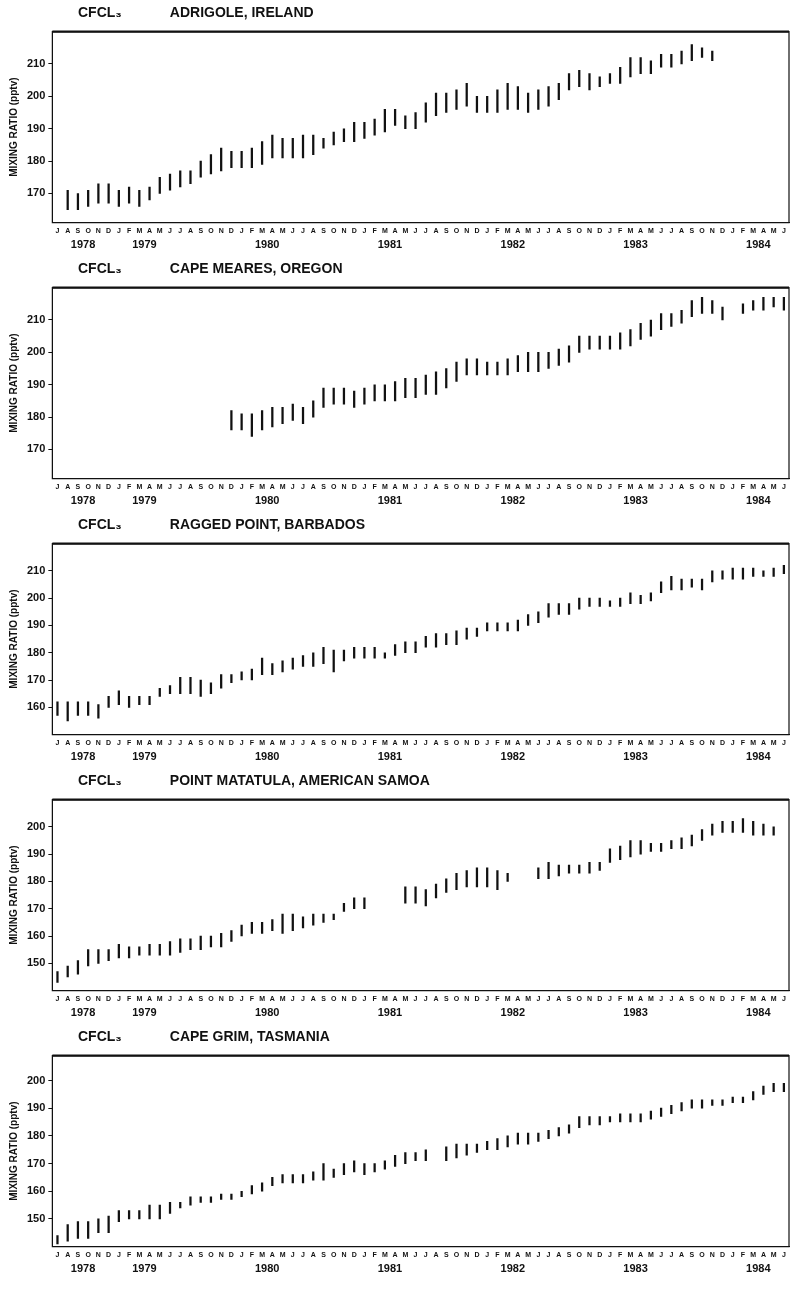  What do you see at coordinates (512, 1268) in the screenshot?
I see `text: 1982` at bounding box center [512, 1268].